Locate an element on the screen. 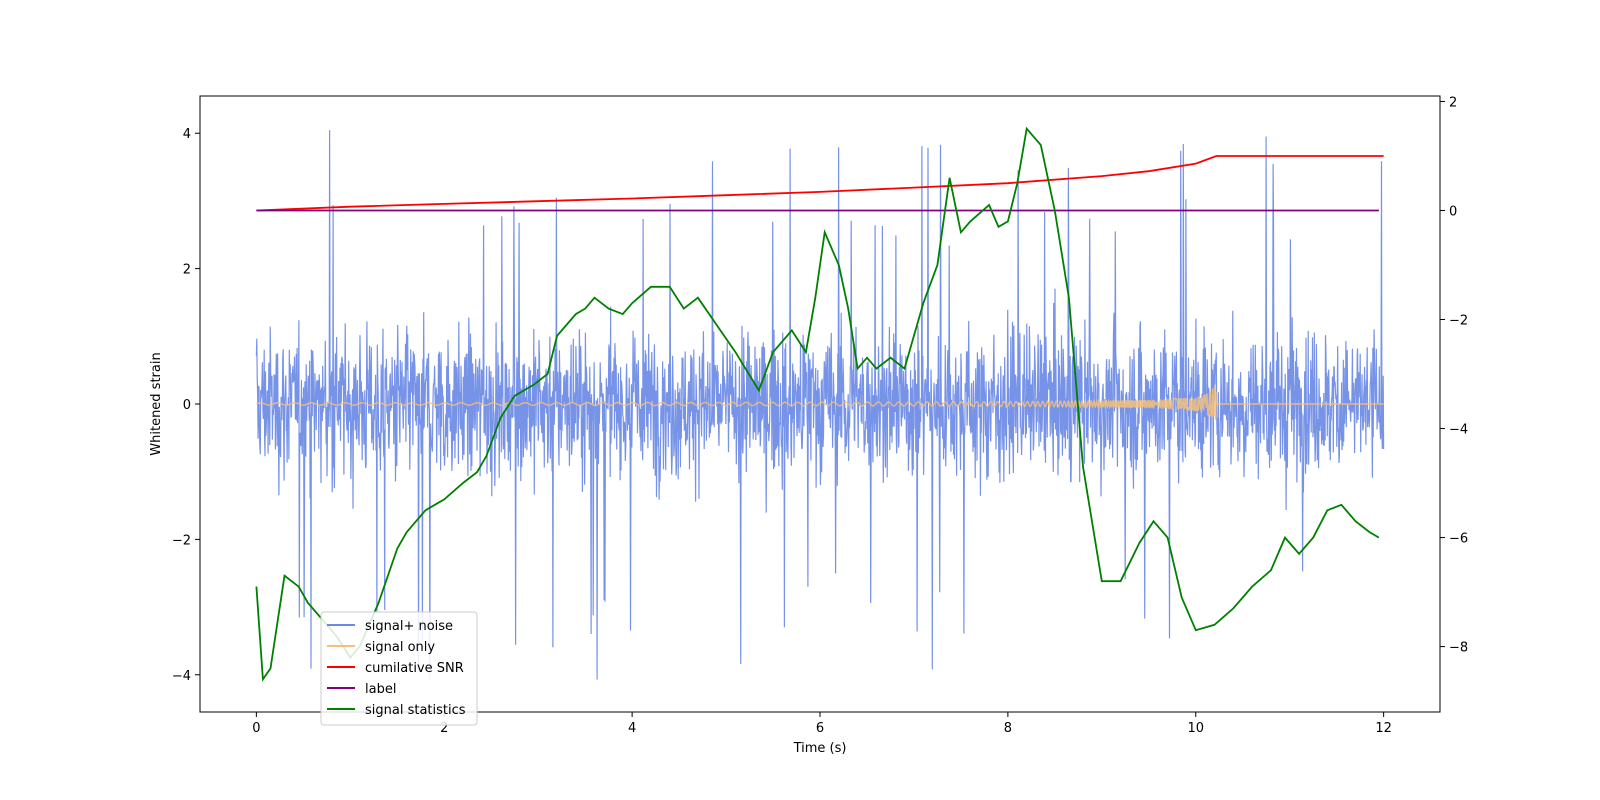 The width and height of the screenshot is (1600, 800). series-signal-only is located at coordinates (820, 402).